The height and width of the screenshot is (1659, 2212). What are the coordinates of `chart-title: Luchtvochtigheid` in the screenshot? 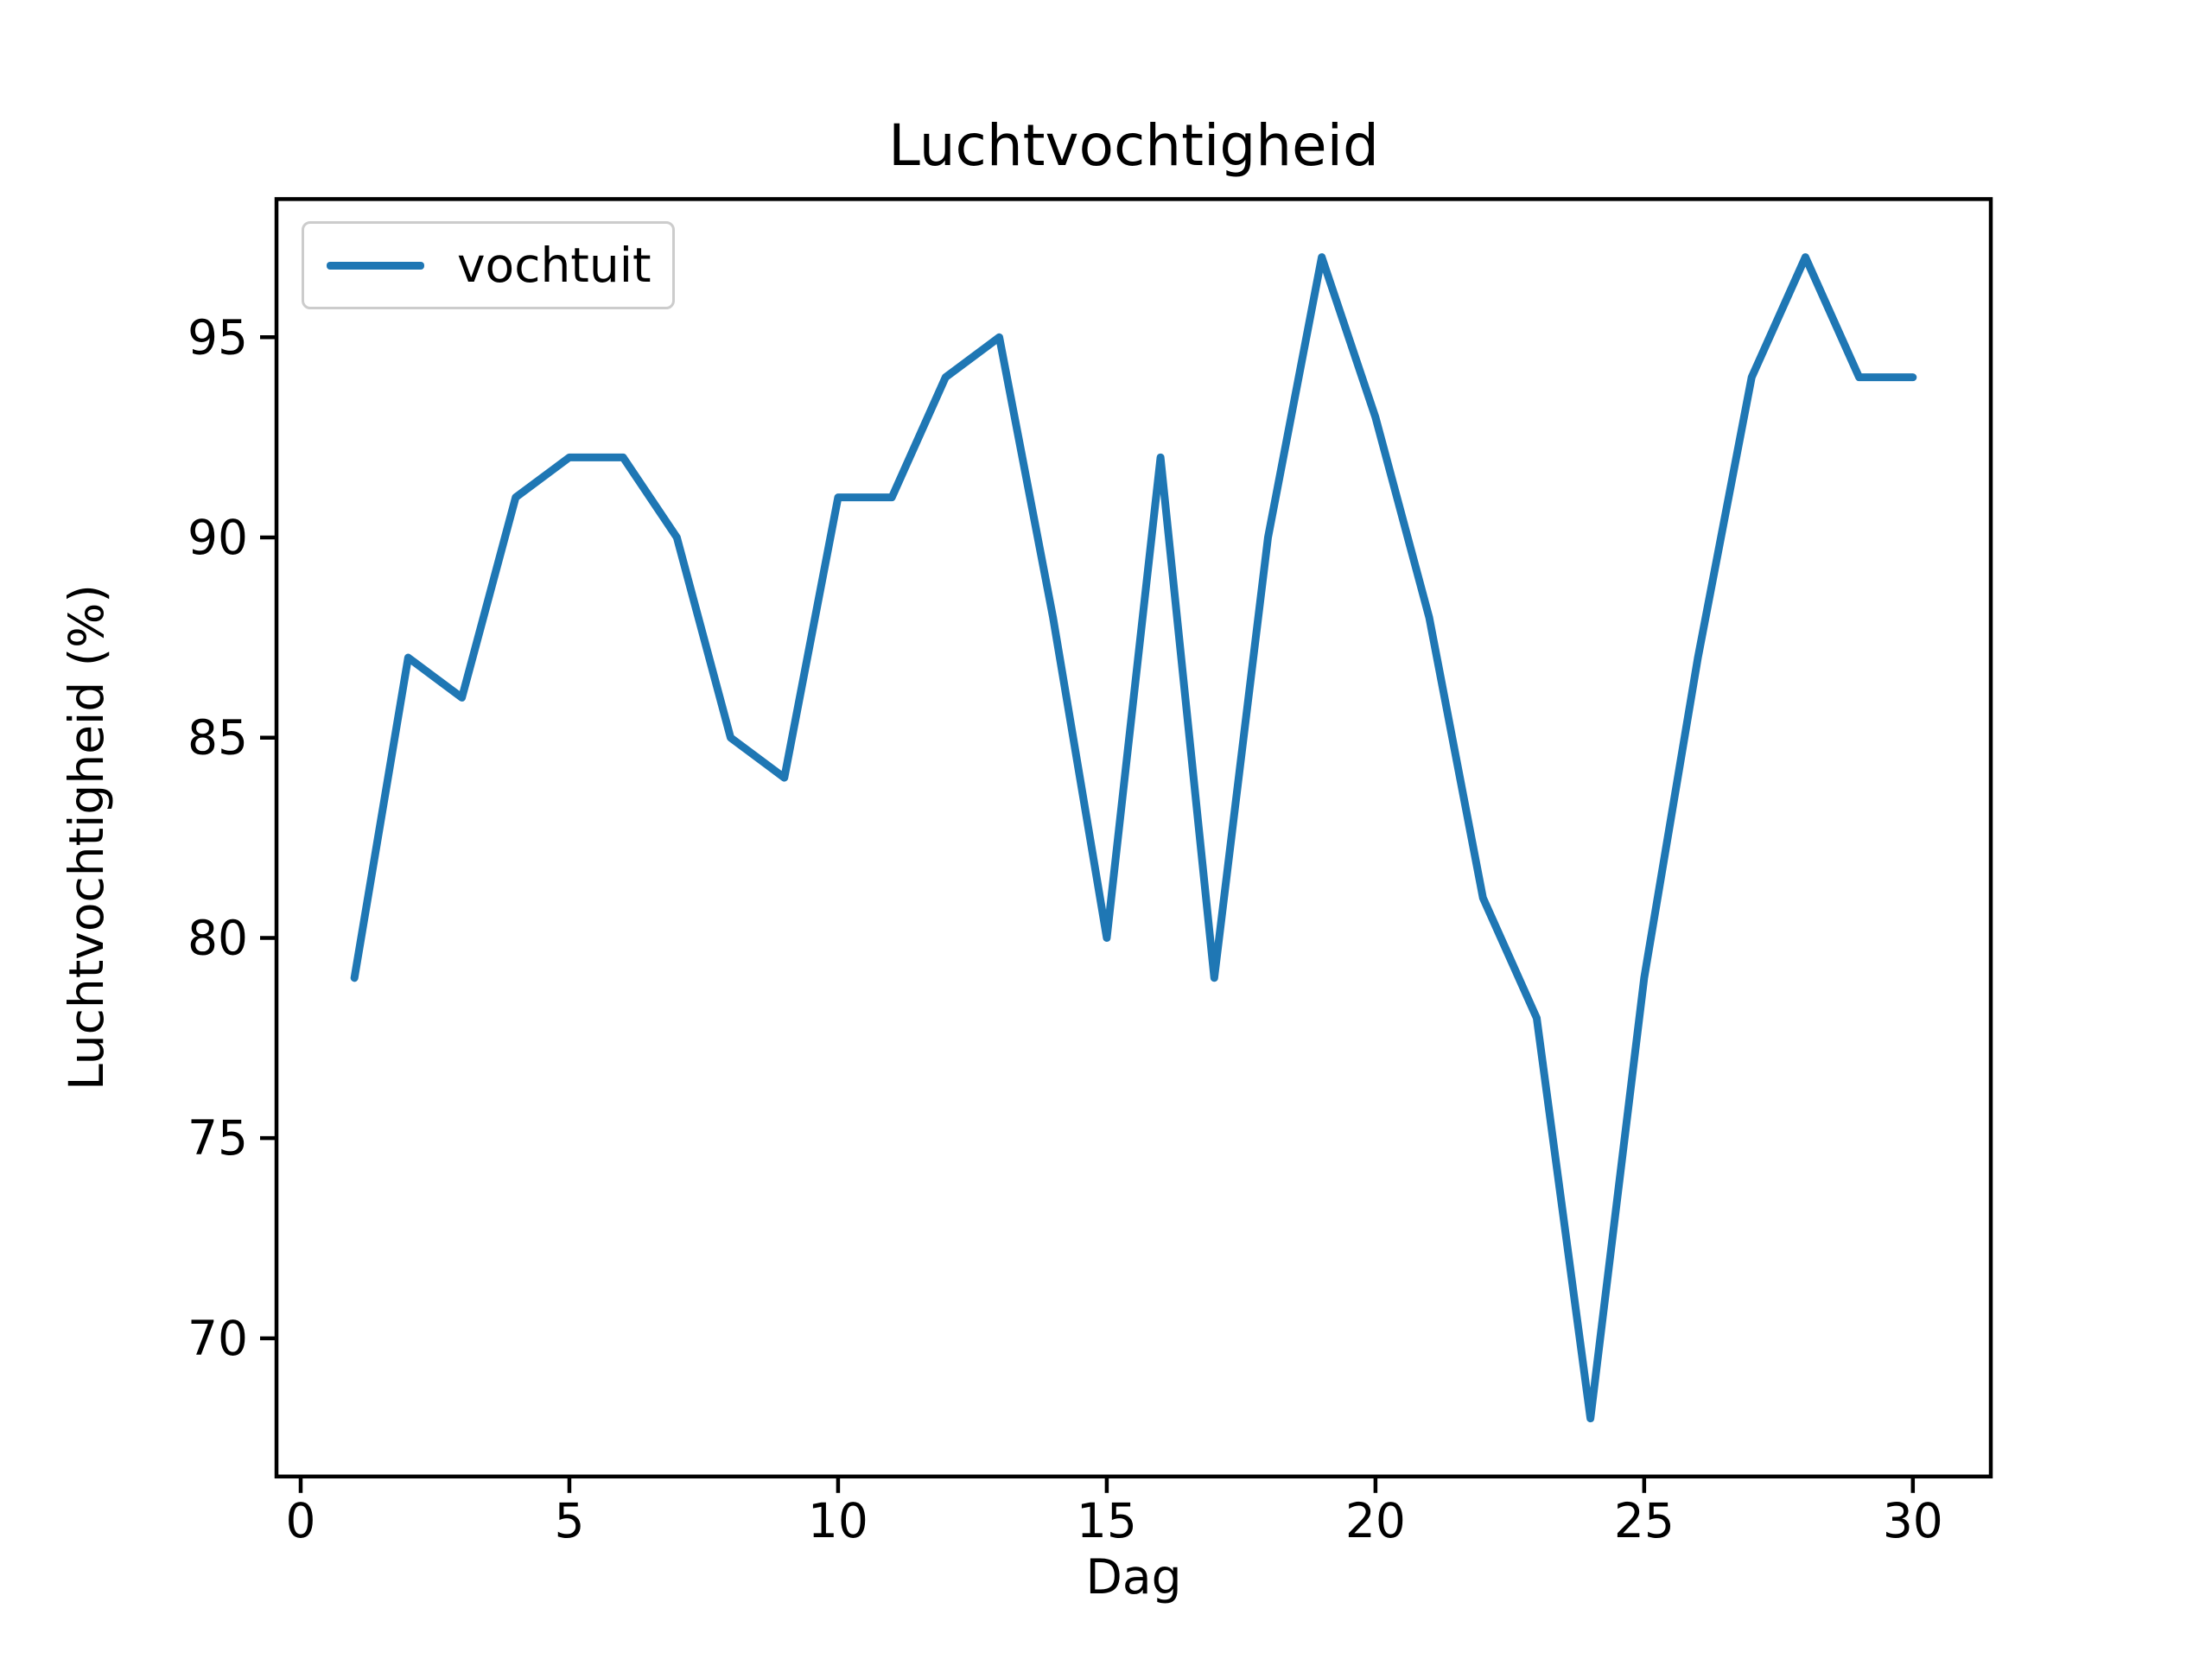 It's located at (1133, 145).